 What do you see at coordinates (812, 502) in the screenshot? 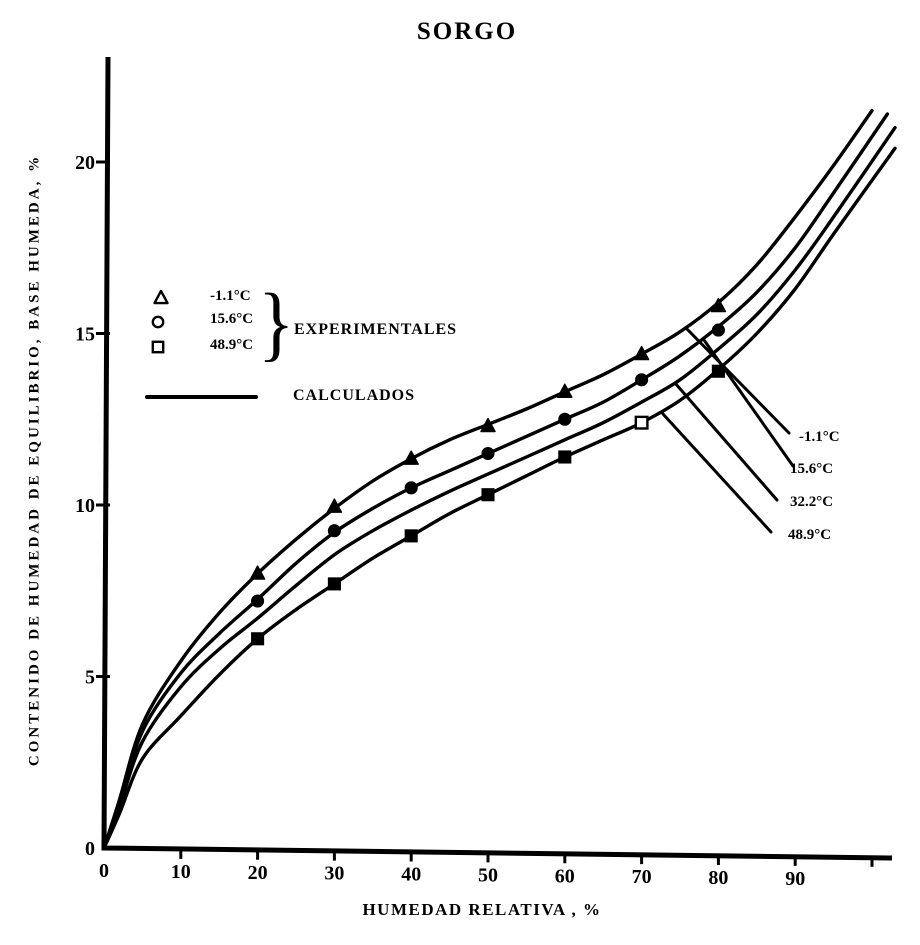
I see `curve-annotation-32-2c: 32.2°C` at bounding box center [812, 502].